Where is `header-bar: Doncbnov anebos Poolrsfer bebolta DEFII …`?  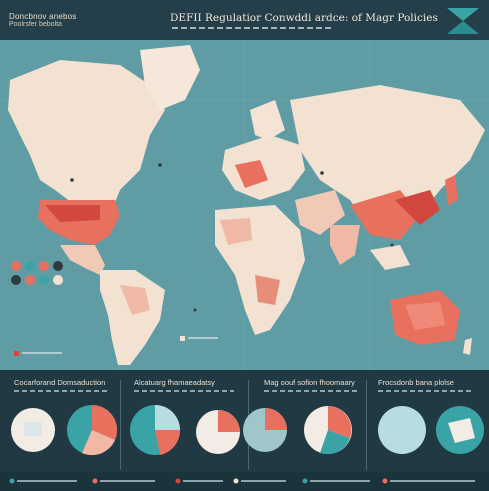
header-bar: Doncbnov anebos Poolrsfer bebolta DEFII … is located at coordinates (244, 20).